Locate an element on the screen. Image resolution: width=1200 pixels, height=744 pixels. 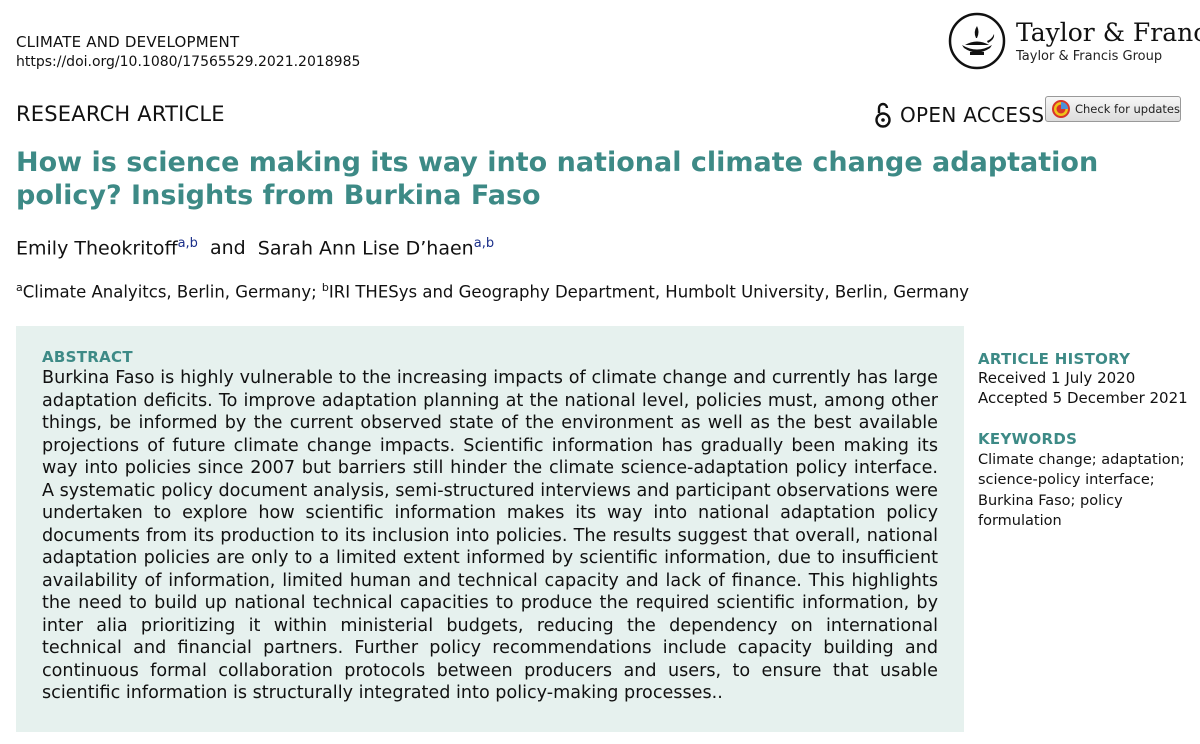
check-for-updates-button: Check for updates is located at coordinates (1113, 109).